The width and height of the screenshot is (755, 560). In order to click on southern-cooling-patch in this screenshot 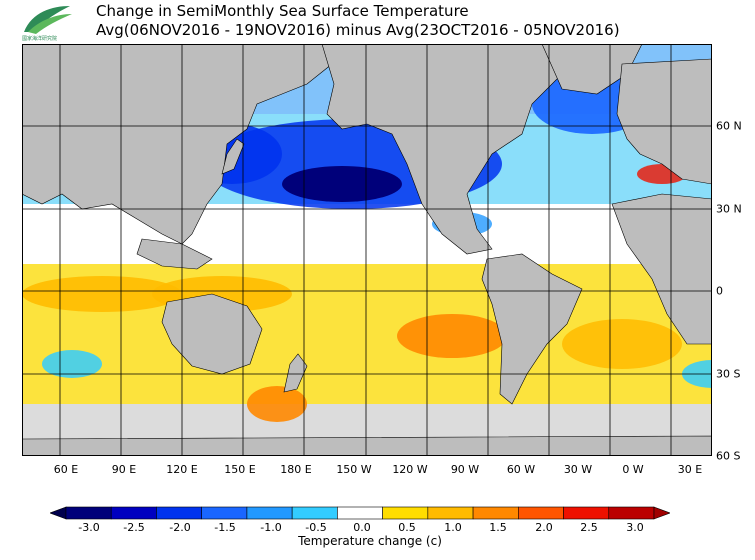, I will do `click(72, 364)`.